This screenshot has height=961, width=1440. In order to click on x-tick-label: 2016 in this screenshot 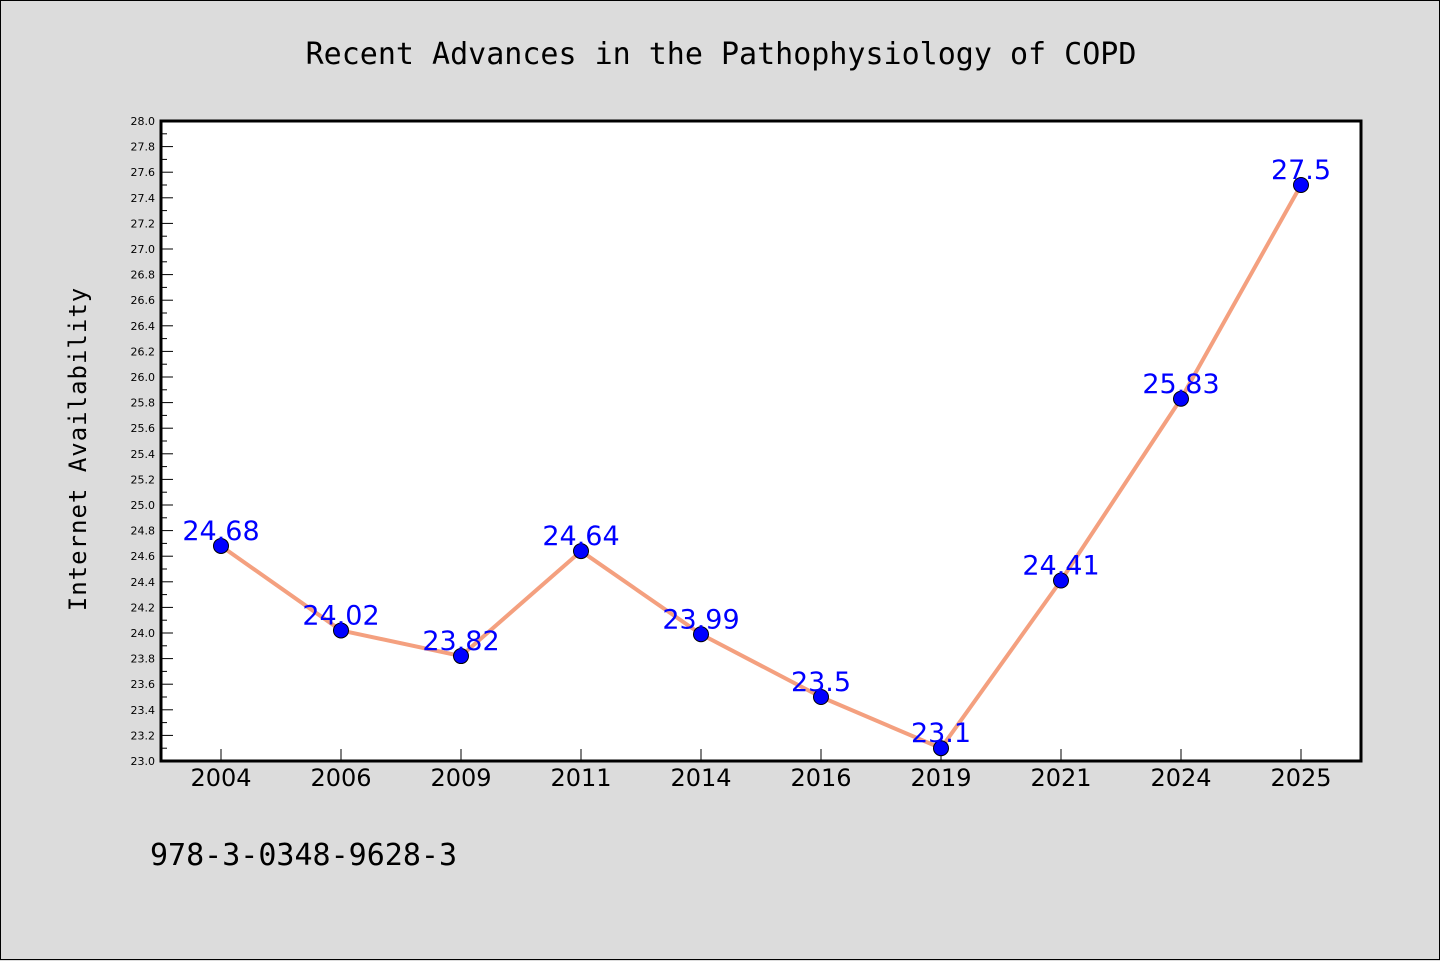, I will do `click(820, 778)`.